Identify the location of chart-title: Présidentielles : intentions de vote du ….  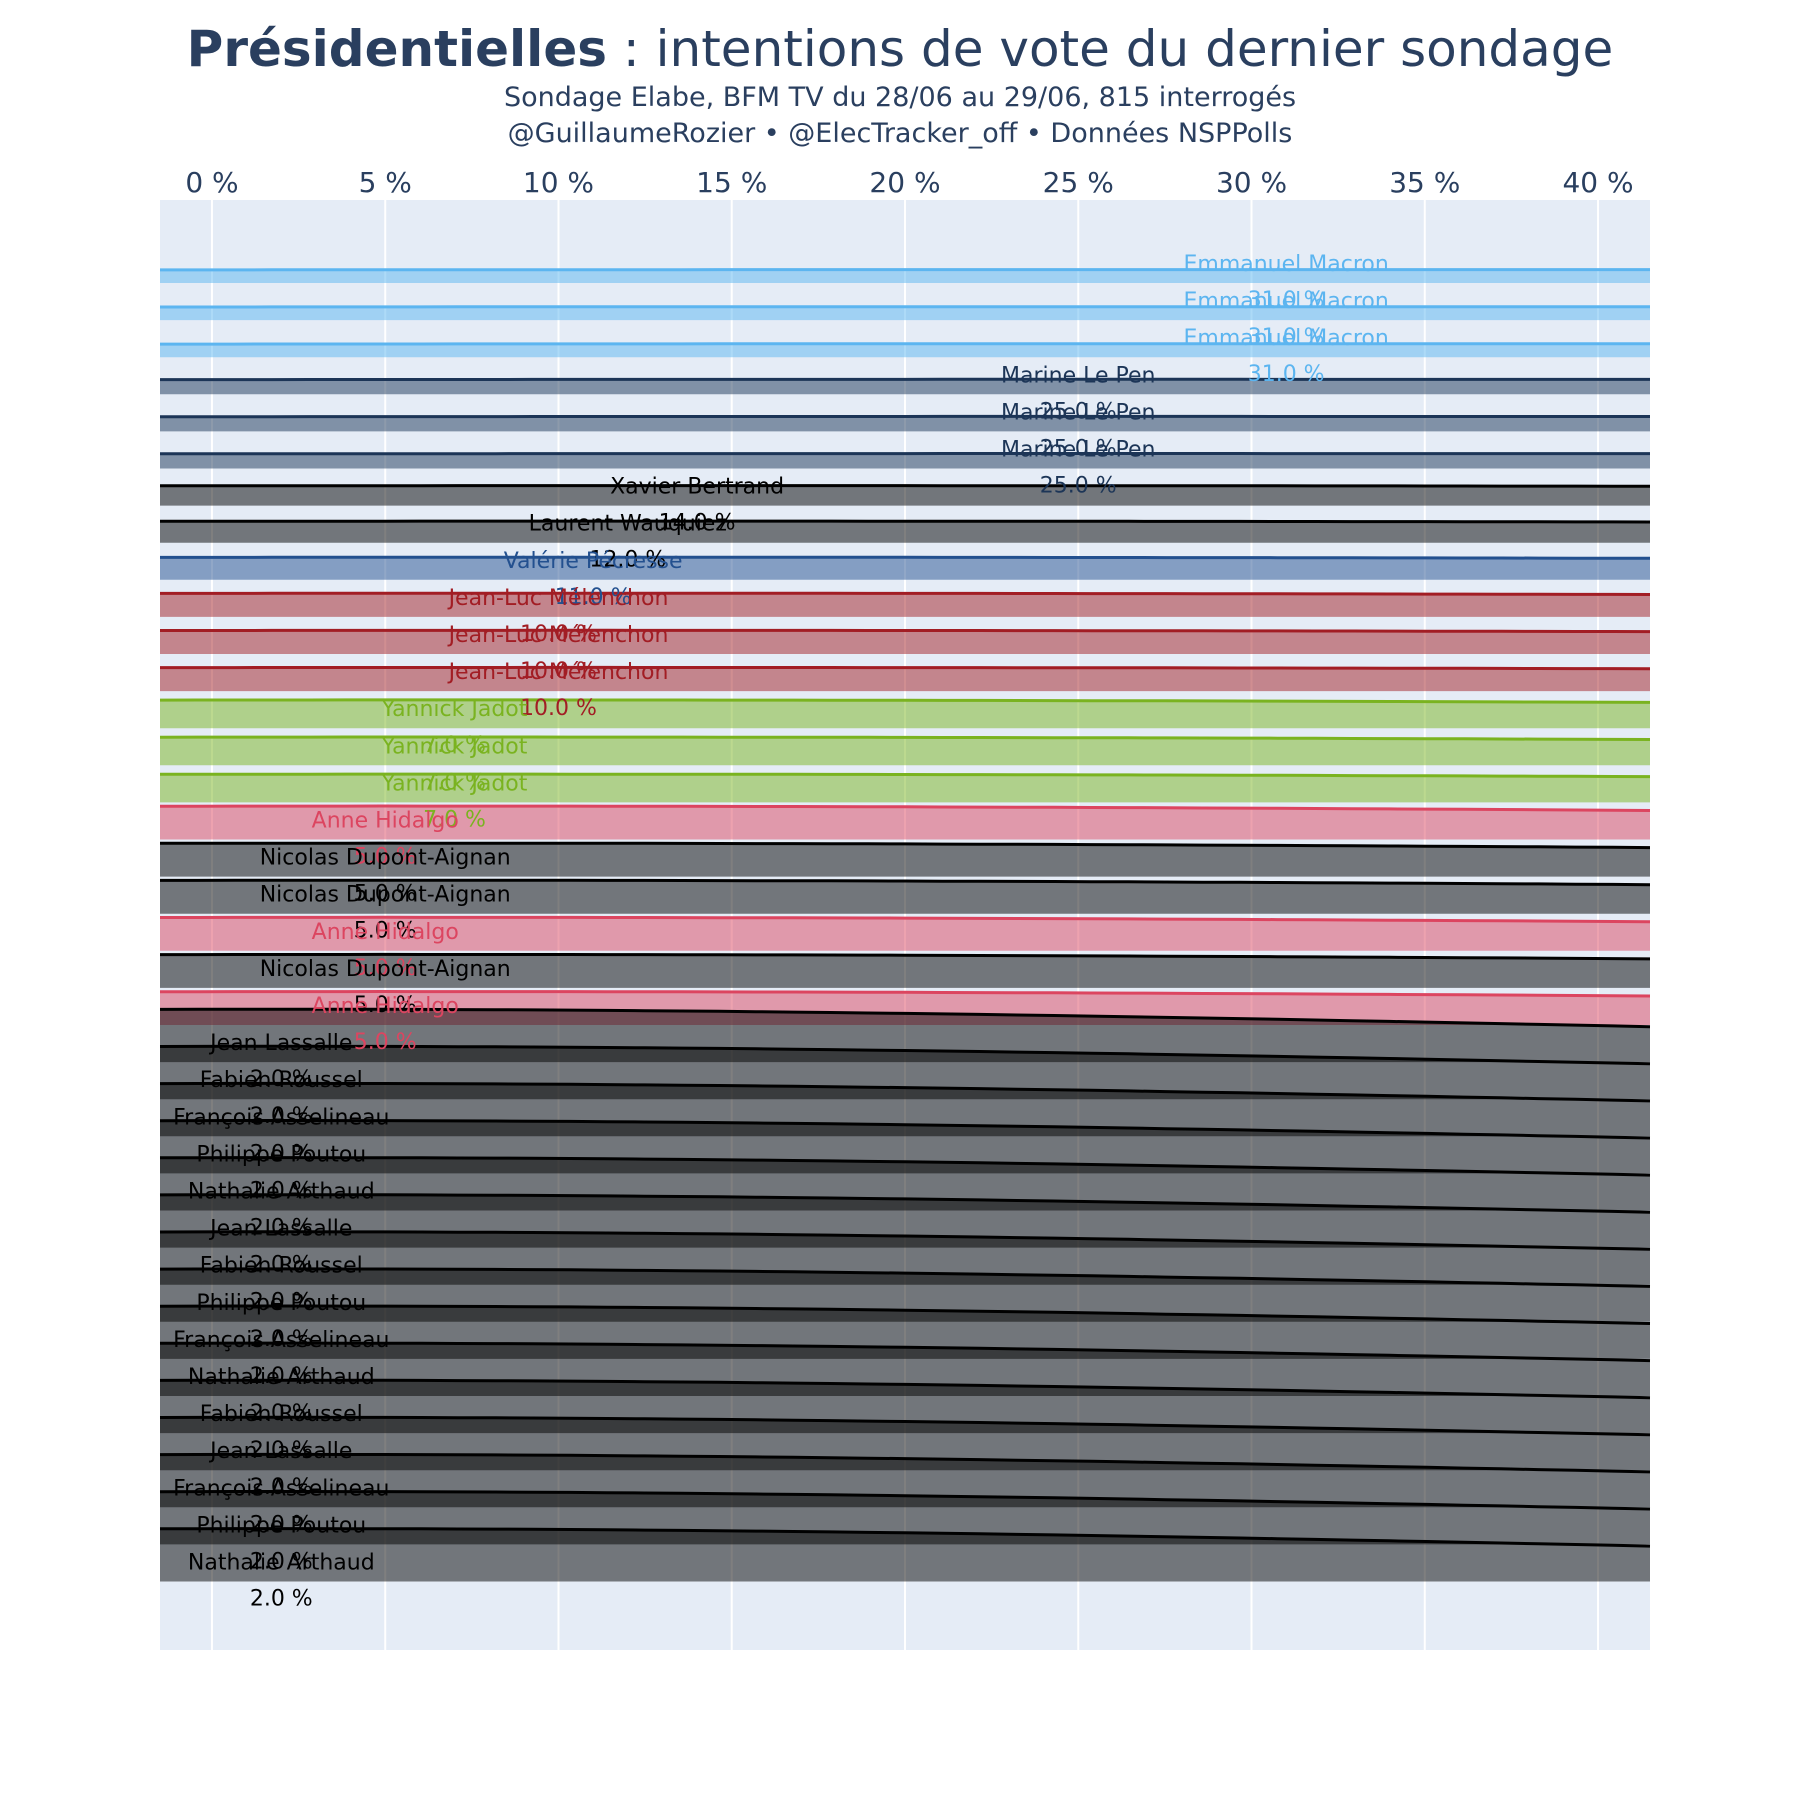
(900, 49).